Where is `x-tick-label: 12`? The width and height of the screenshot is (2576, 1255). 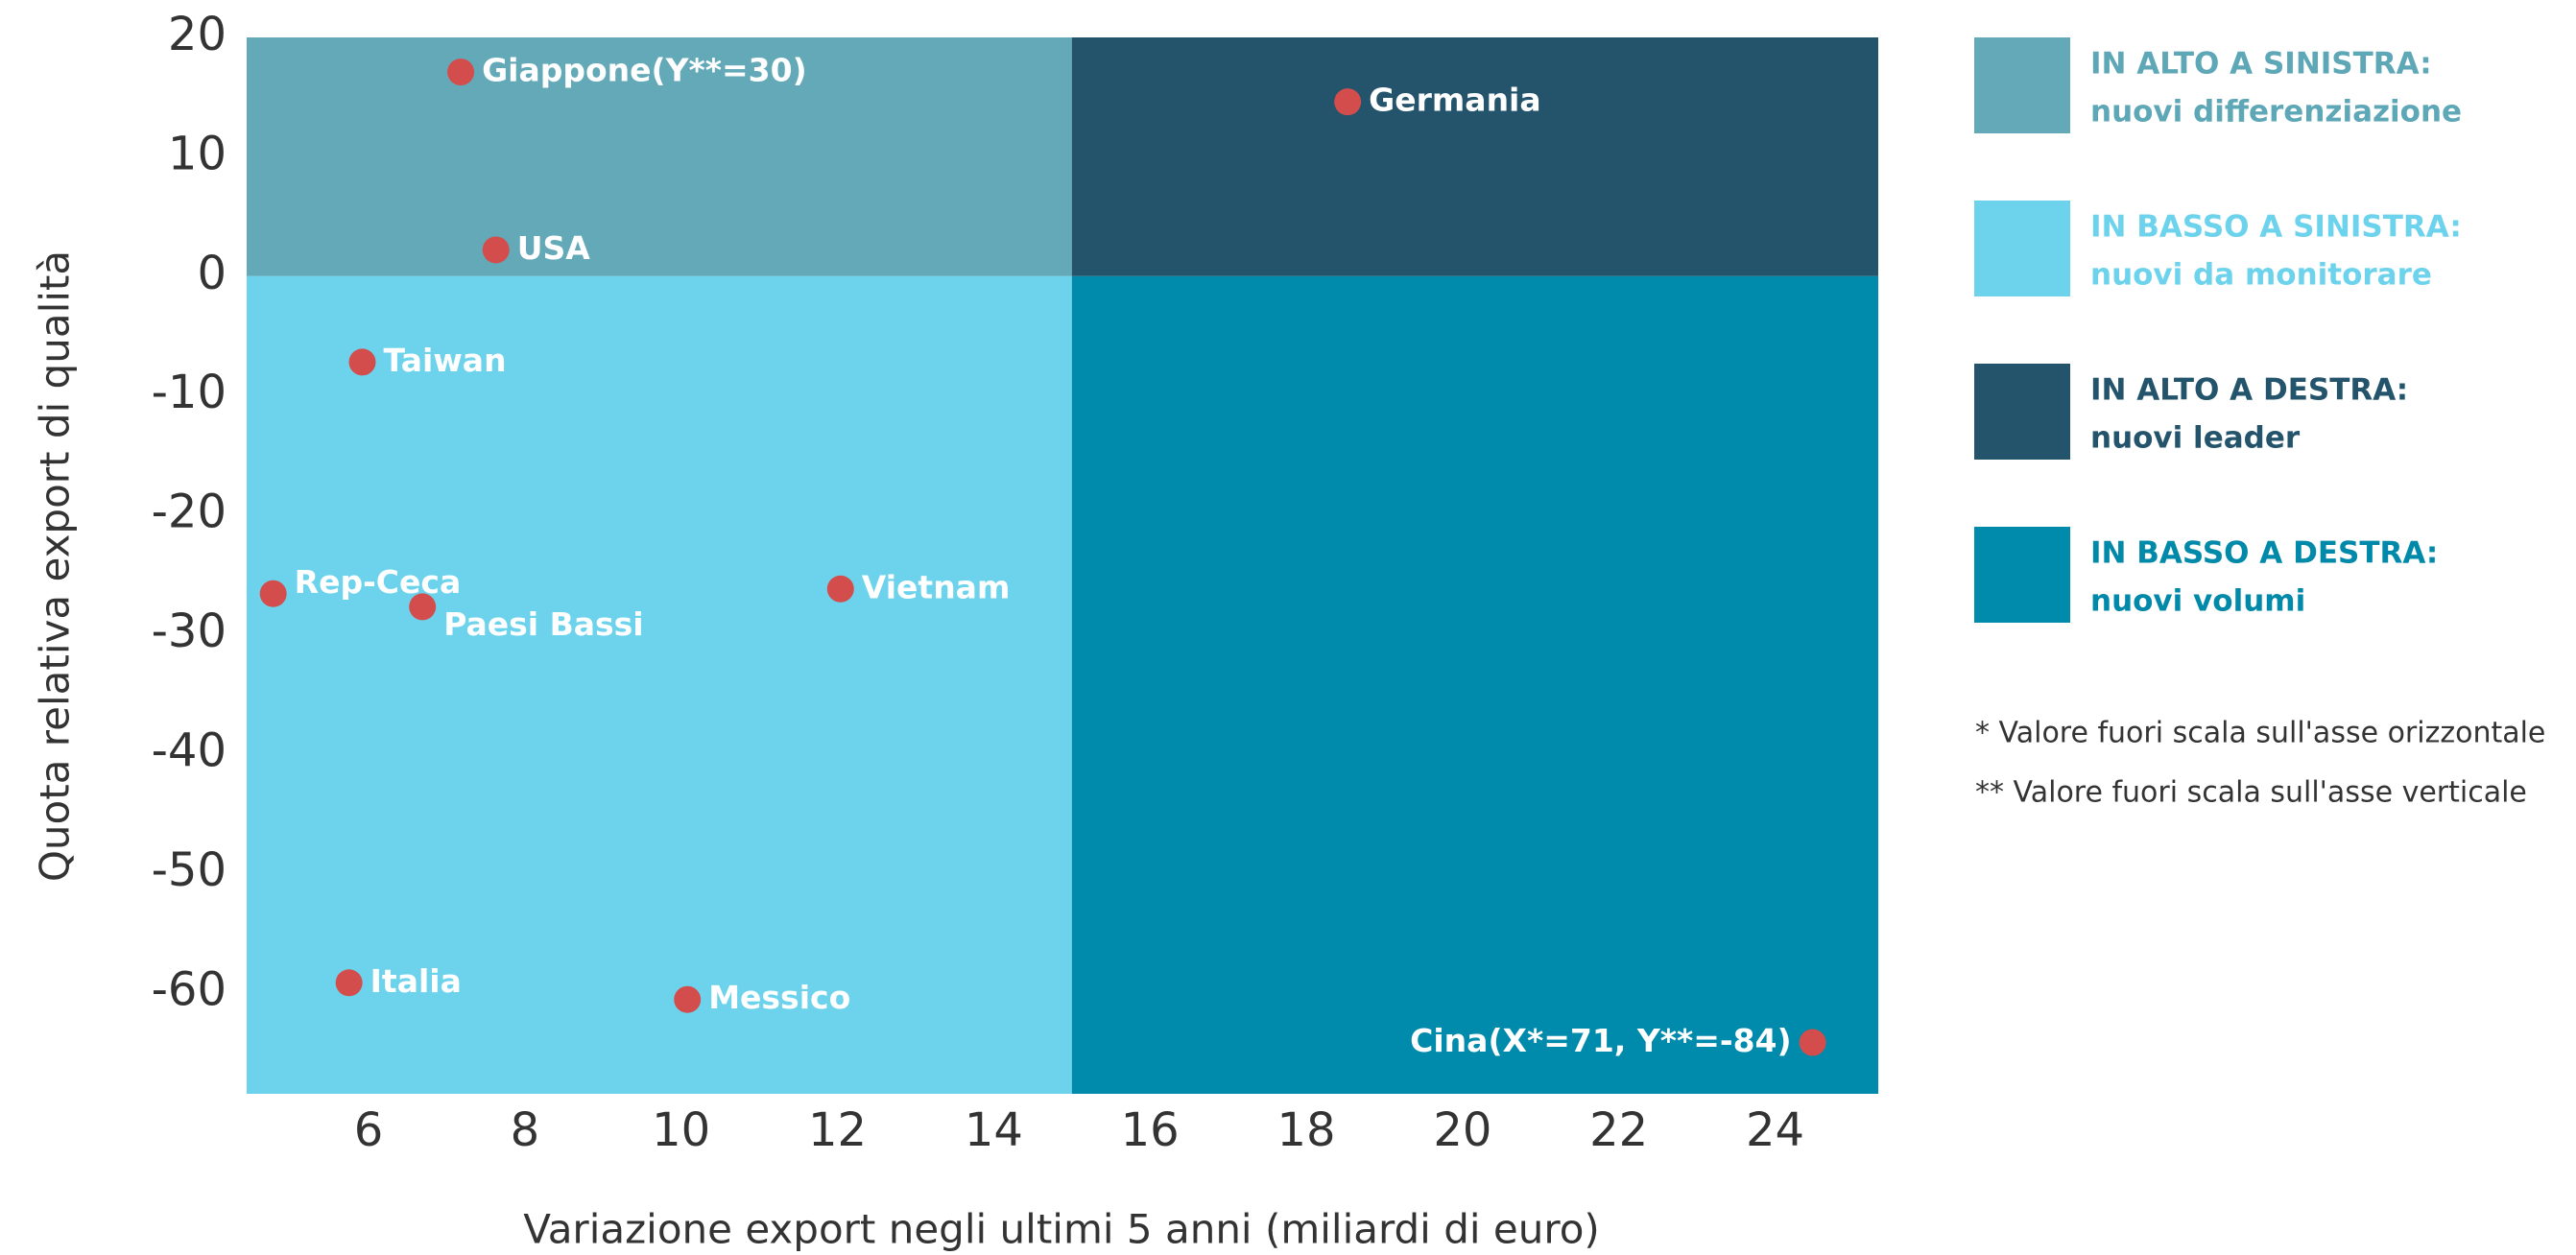 x-tick-label: 12 is located at coordinates (837, 1130).